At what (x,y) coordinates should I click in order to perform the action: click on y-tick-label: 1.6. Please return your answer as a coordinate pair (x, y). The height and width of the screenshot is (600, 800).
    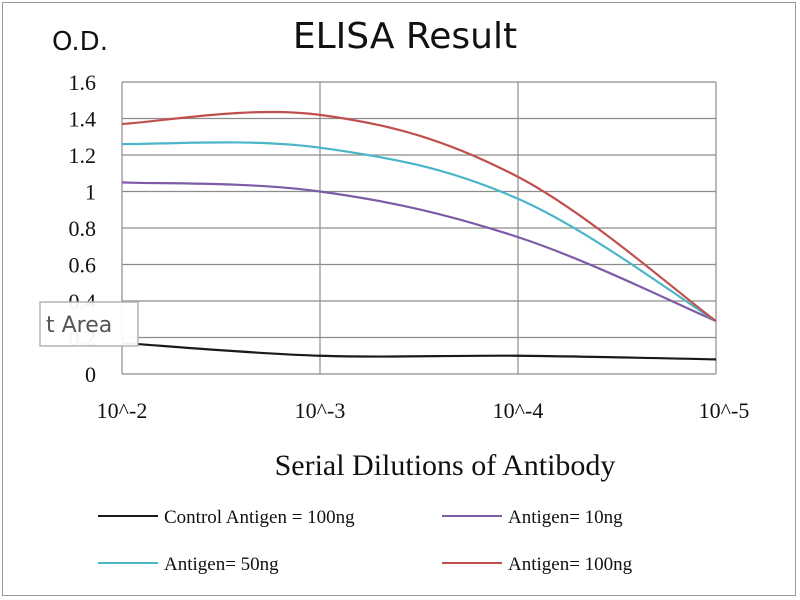
    Looking at the image, I should click on (83, 82).